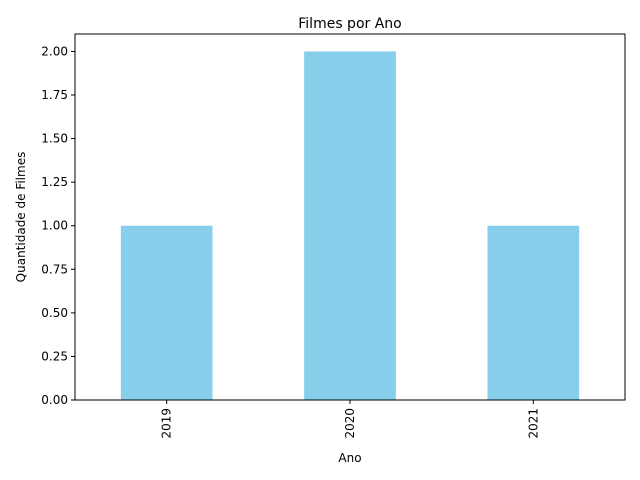 Image resolution: width=640 pixels, height=480 pixels. What do you see at coordinates (167, 423) in the screenshot?
I see `x-tick-label: 2019` at bounding box center [167, 423].